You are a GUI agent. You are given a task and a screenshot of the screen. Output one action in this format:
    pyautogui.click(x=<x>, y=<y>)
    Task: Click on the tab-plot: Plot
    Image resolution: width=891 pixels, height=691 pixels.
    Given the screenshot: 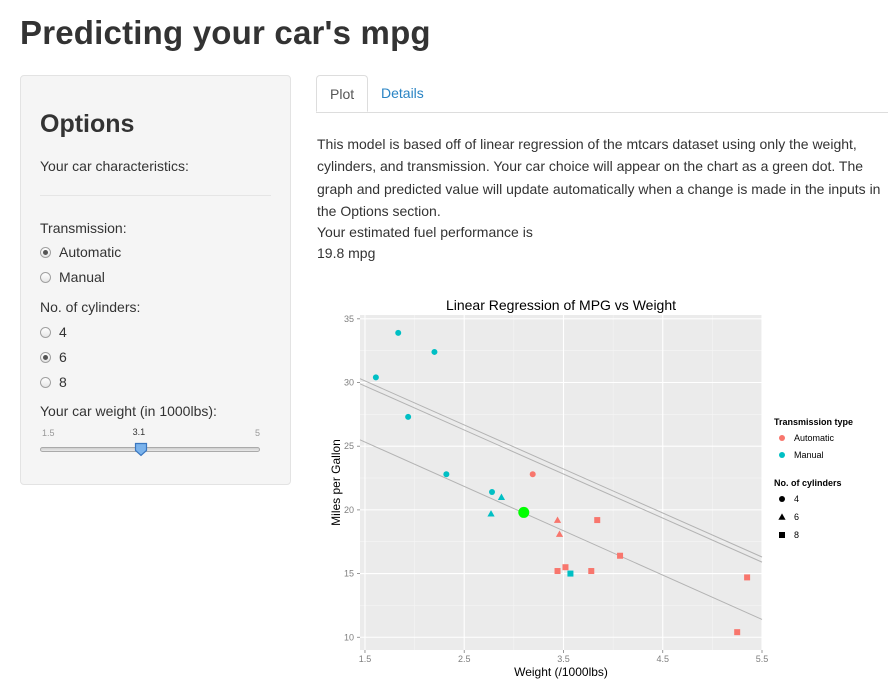 What is the action you would take?
    pyautogui.click(x=342, y=93)
    